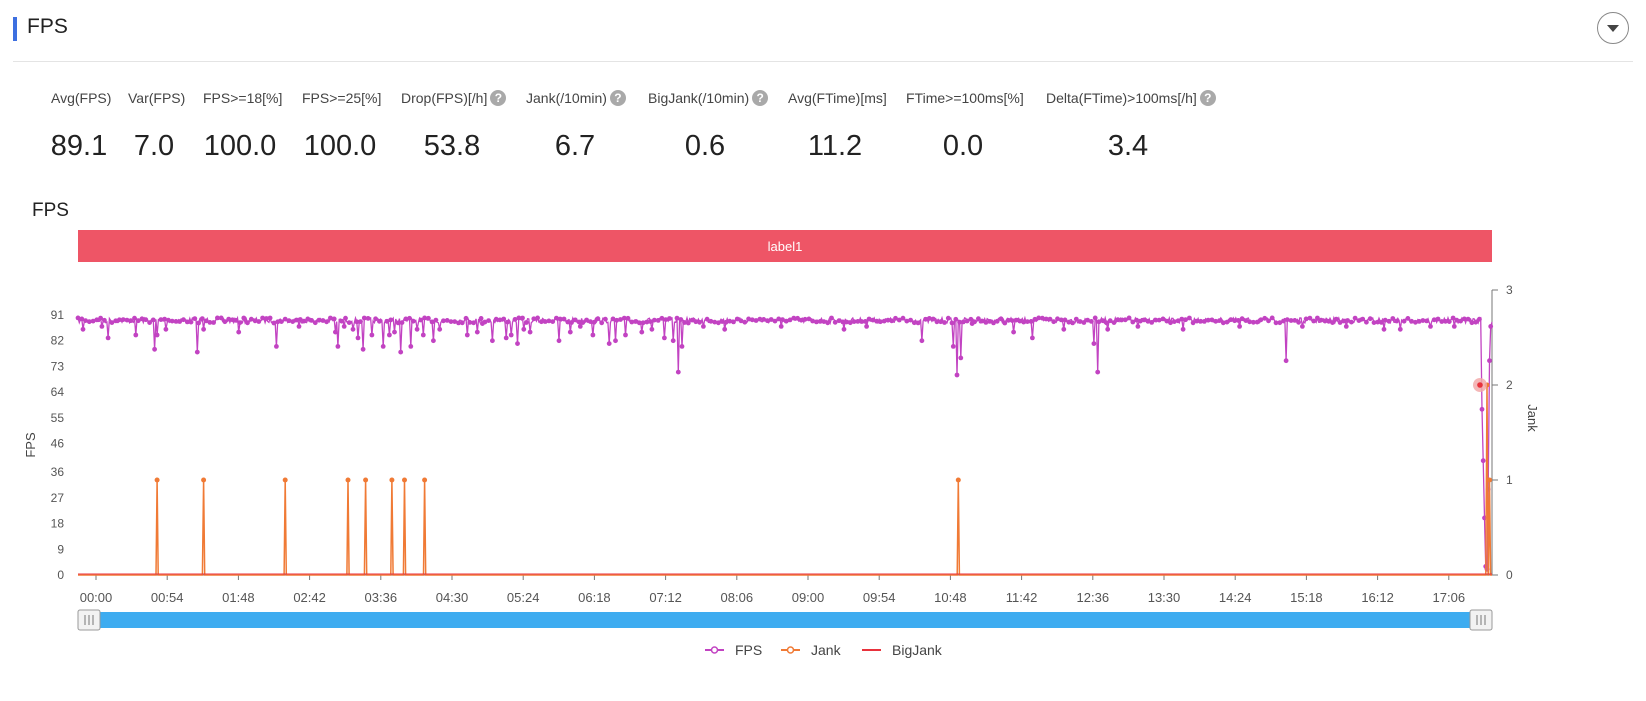 The image size is (1646, 701). I want to click on metric-value: 100.0, so click(340, 146).